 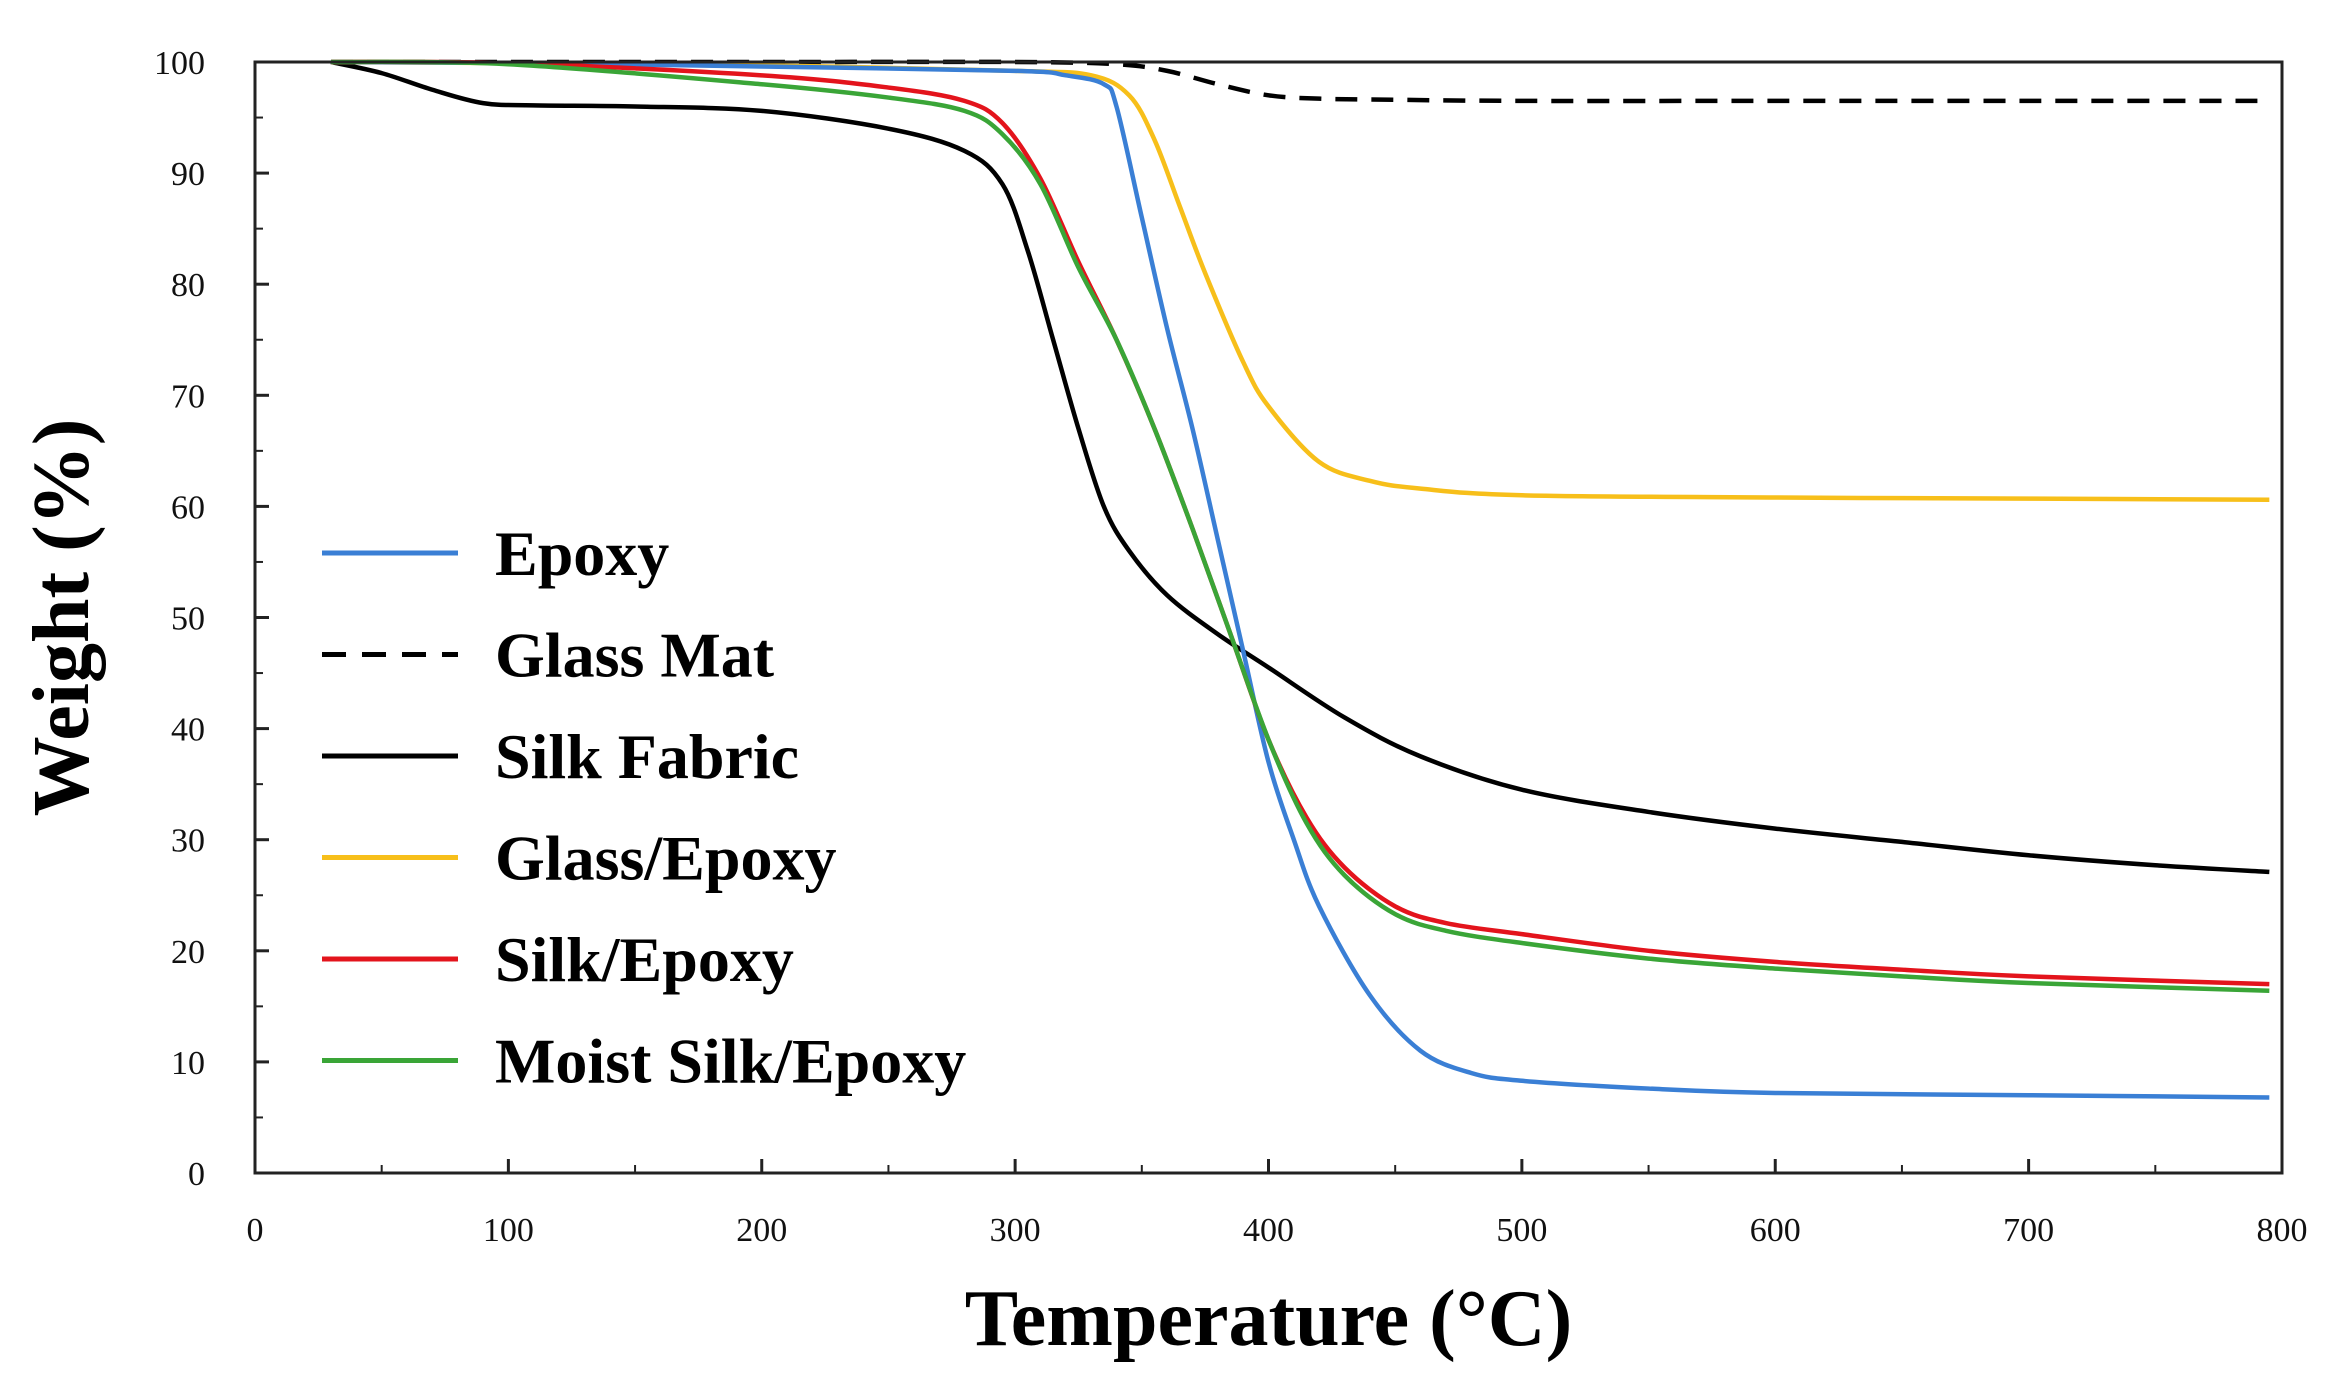 I want to click on y-tick-label: 20, so click(x=188, y=952).